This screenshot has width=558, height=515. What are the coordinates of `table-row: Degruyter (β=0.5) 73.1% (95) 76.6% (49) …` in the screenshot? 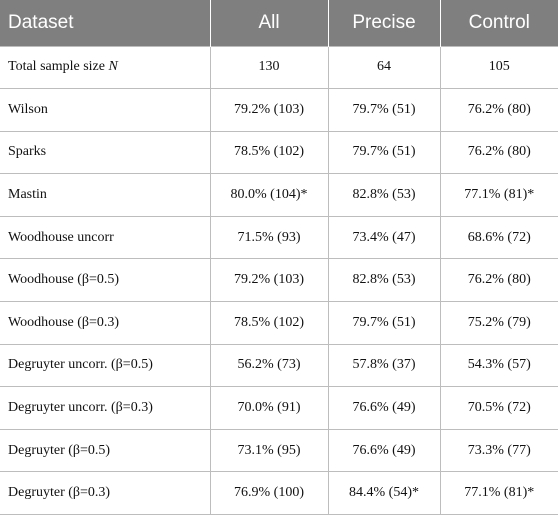 It's located at (279, 450).